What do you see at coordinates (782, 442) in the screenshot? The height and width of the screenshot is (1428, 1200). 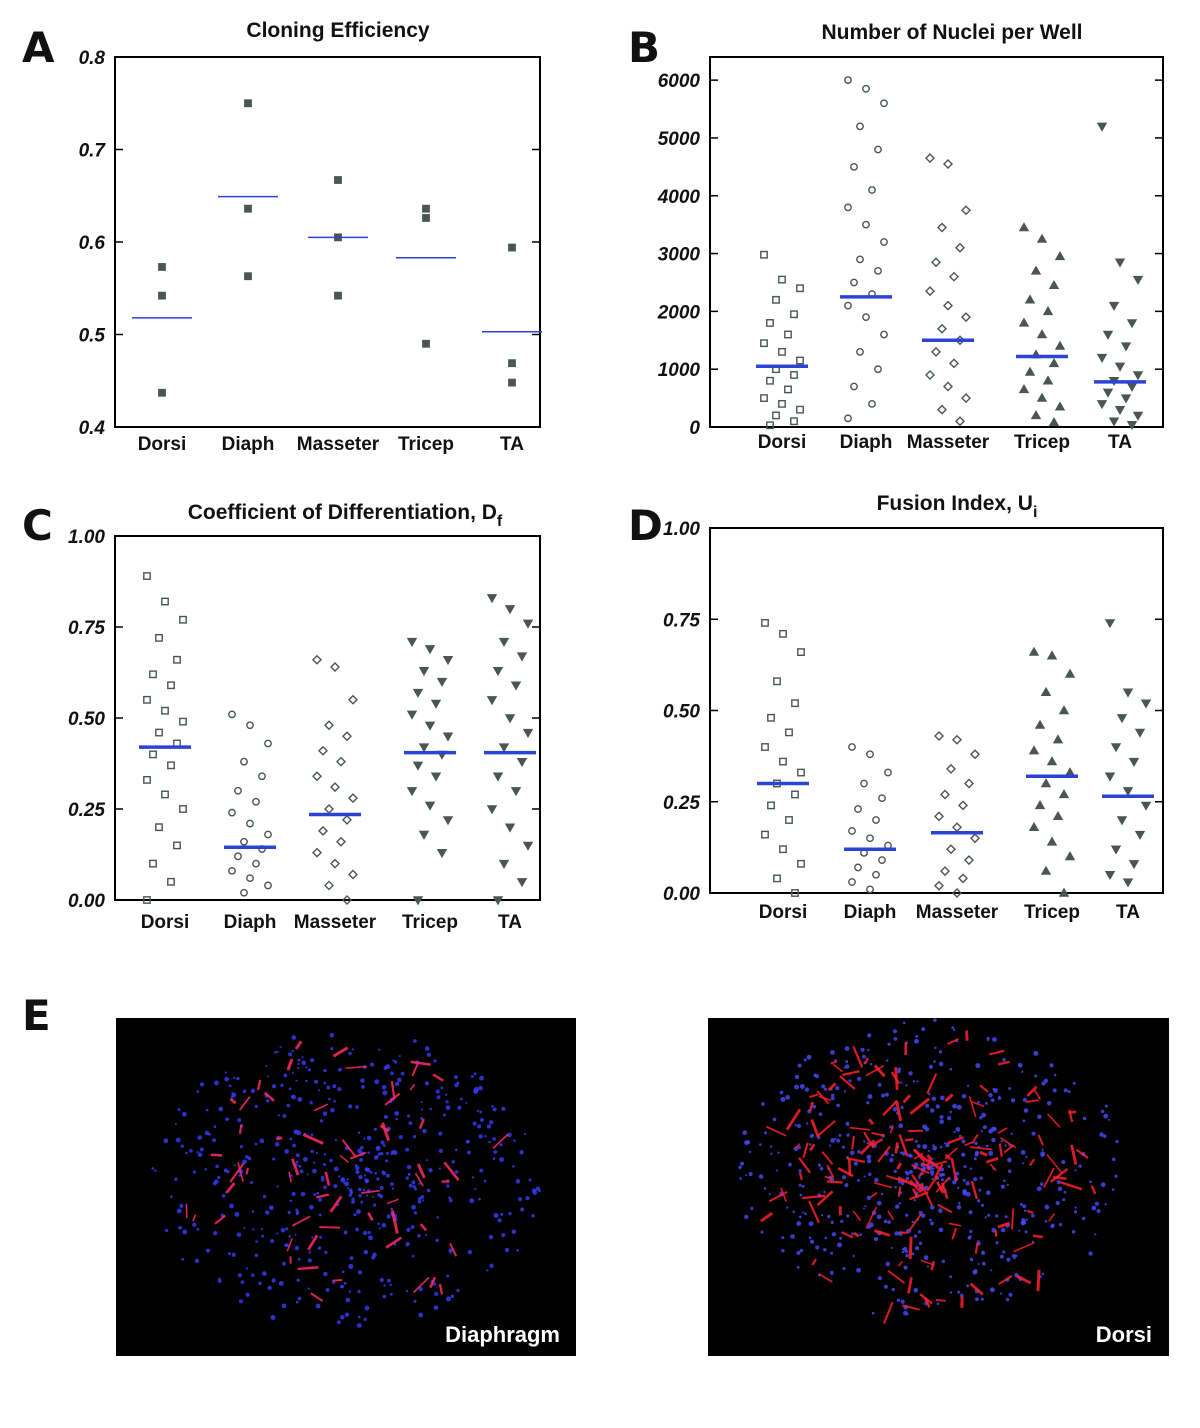 I see `x-tick-label: Dorsi` at bounding box center [782, 442].